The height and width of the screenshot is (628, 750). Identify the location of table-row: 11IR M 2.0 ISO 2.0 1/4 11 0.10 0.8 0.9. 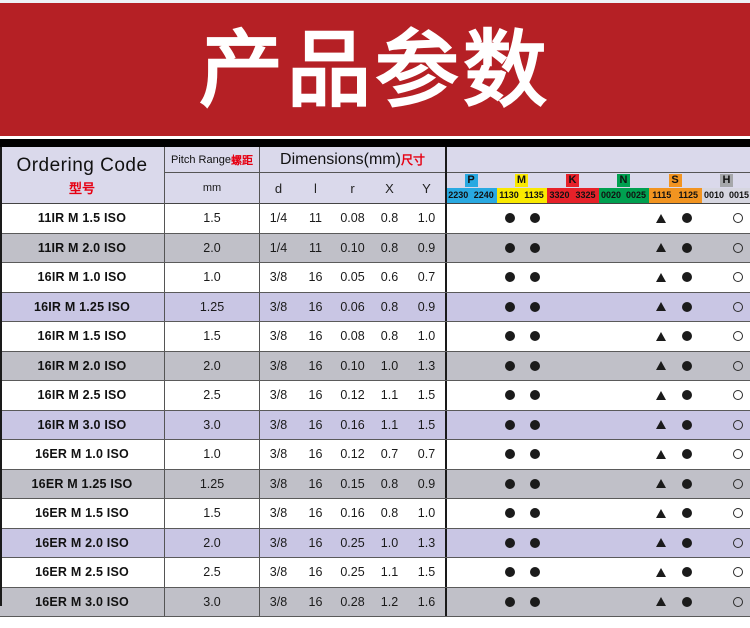
(375, 248).